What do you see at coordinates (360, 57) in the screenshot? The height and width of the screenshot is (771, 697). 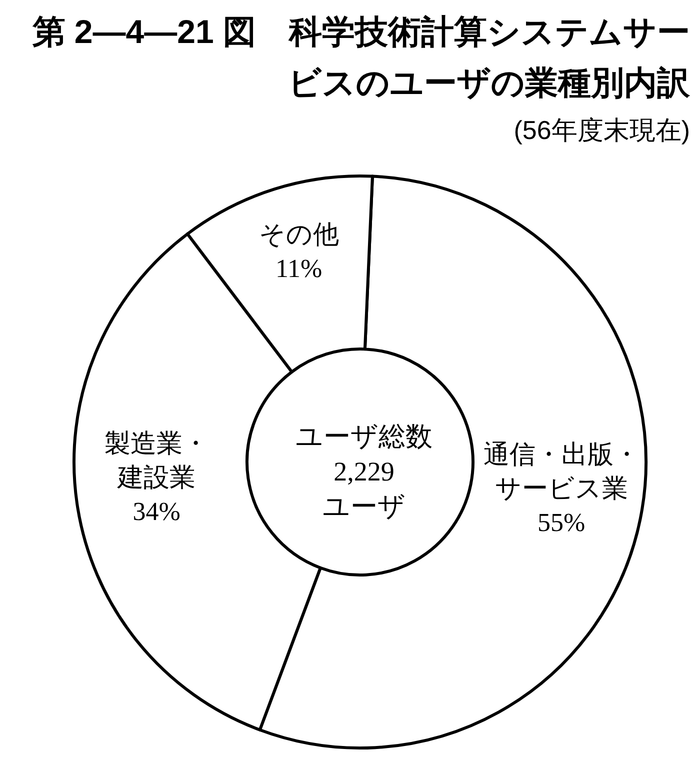 I see `title: 第 2—4—21 図 科学技術計算システムサービスのユーザの業種別内訳` at bounding box center [360, 57].